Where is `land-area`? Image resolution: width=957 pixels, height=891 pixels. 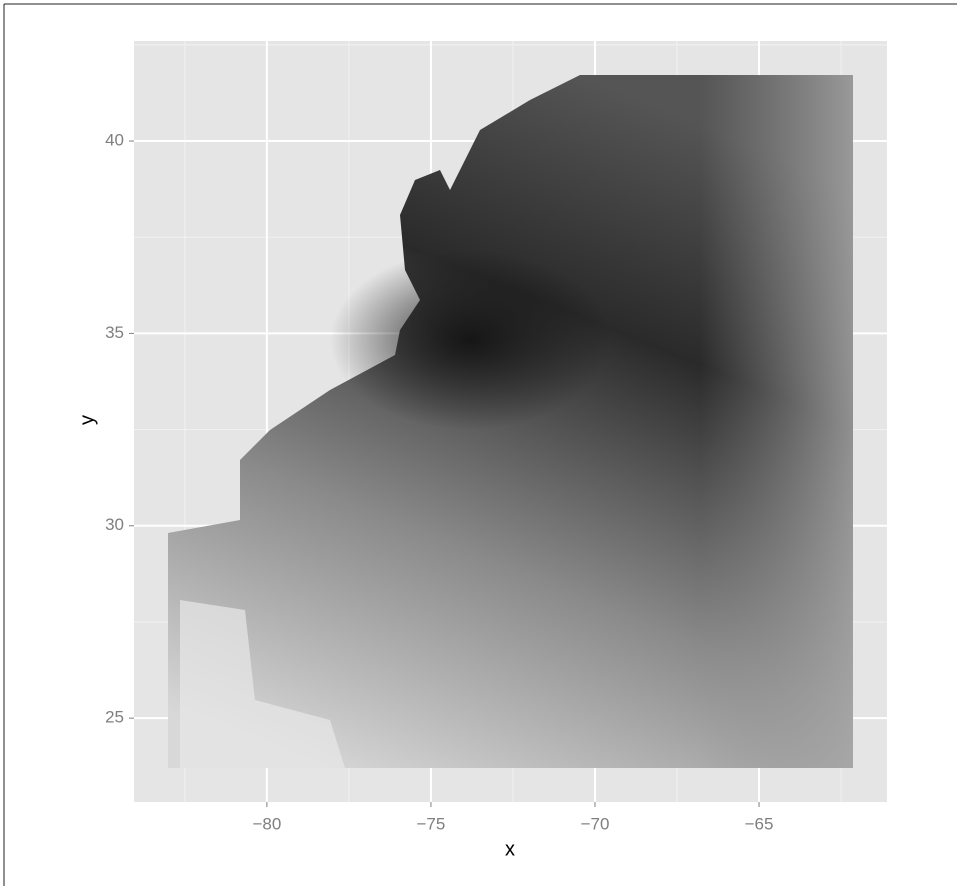 land-area is located at coordinates (262, 684).